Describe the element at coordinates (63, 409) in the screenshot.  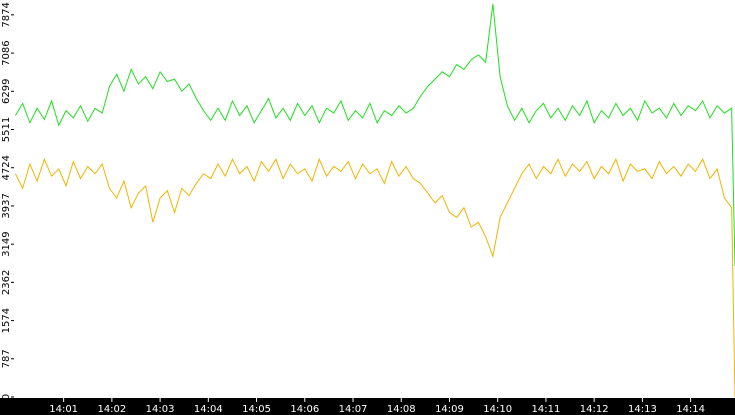
I see `x-tick-label: 14:01` at that location.